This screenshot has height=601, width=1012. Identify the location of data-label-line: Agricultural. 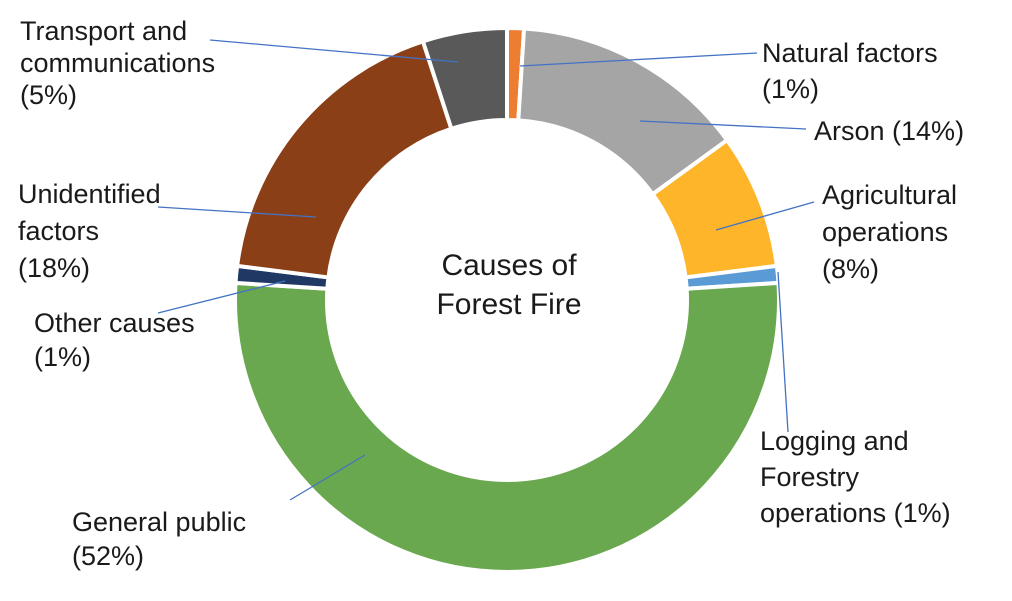
(889, 195).